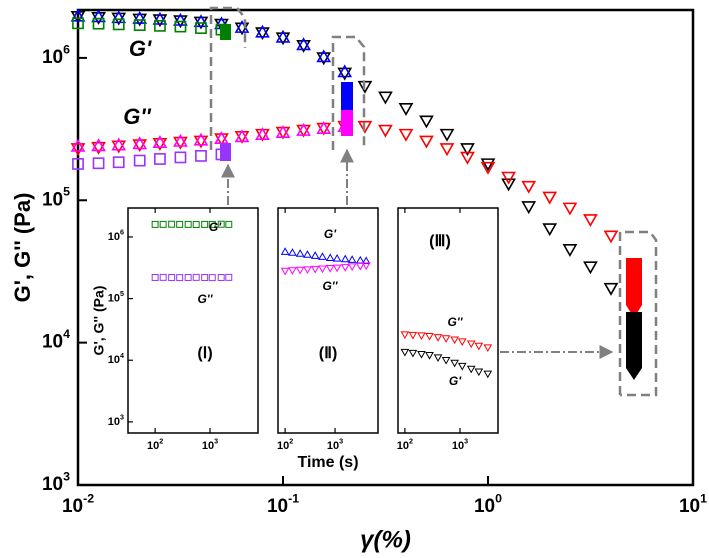 This screenshot has width=709, height=558. I want to click on x-tick-label: 10⁰, so click(488, 504).